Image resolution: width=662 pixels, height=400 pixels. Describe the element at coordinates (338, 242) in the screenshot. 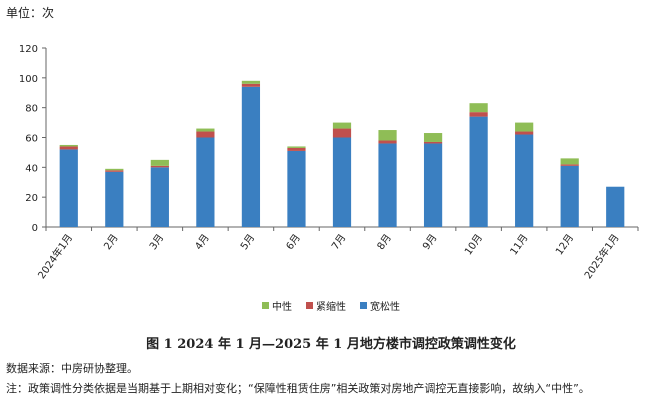

I see `x-tick-label: 7月` at that location.